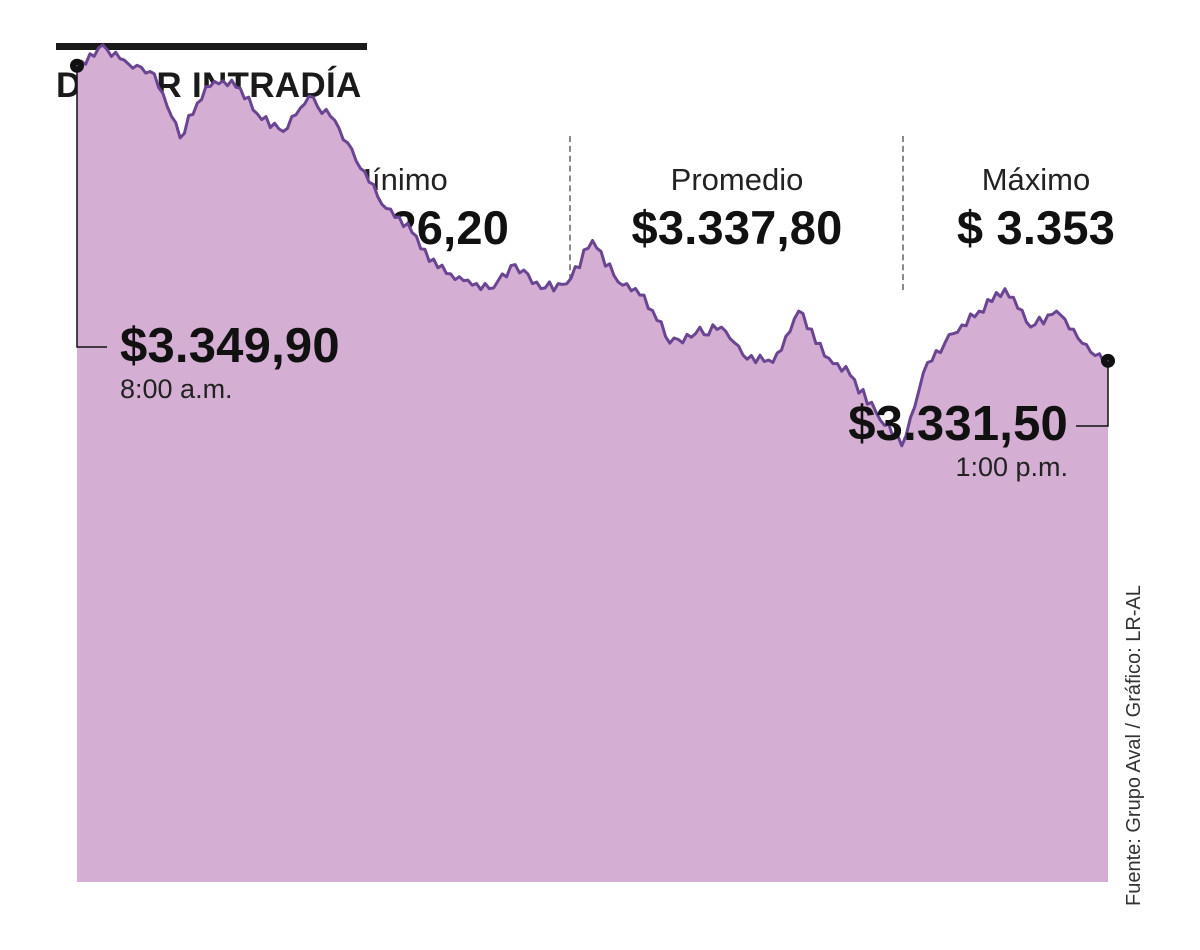 Image resolution: width=1200 pixels, height=950 pixels. Describe the element at coordinates (1092, 393) in the screenshot. I see `end-leader-line` at that location.